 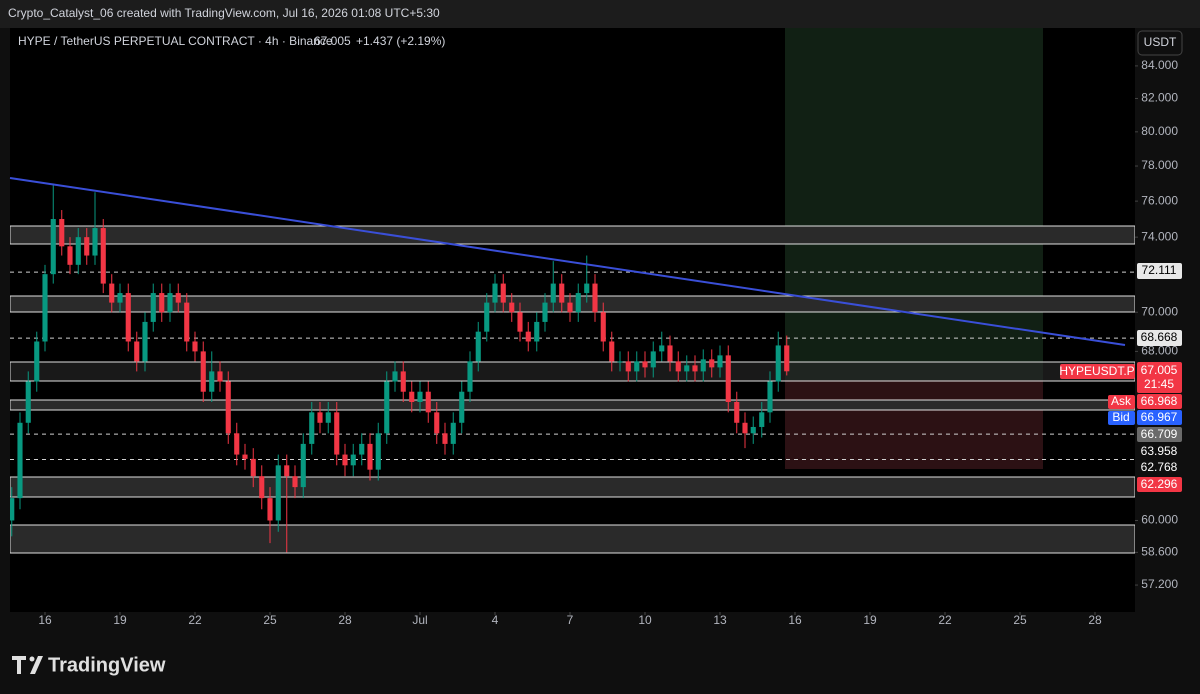 What do you see at coordinates (914, 204) in the screenshot?
I see `long-target-zone` at bounding box center [914, 204].